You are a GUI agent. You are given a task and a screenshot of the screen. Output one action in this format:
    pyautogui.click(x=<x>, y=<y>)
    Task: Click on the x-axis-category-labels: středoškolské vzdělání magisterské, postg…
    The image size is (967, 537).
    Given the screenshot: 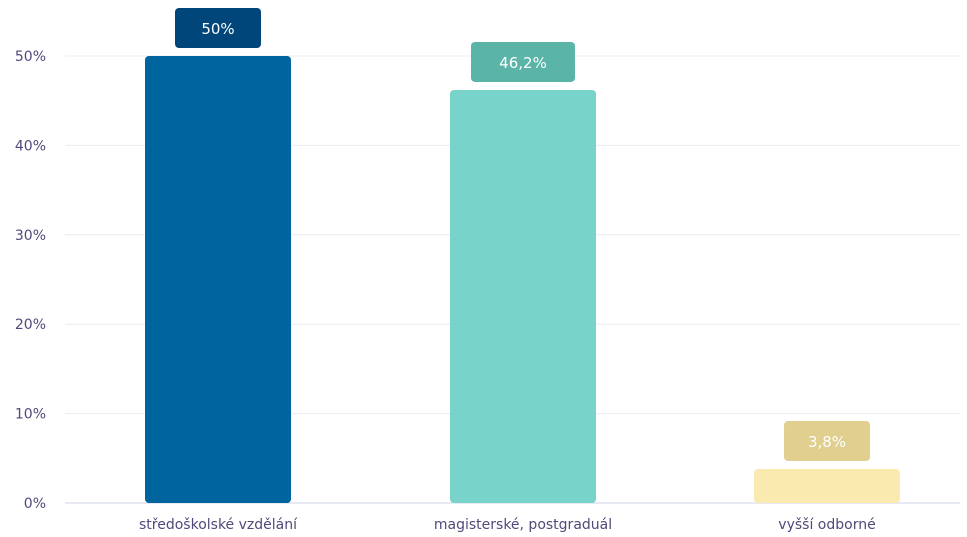 What is the action you would take?
    pyautogui.click(x=507, y=525)
    